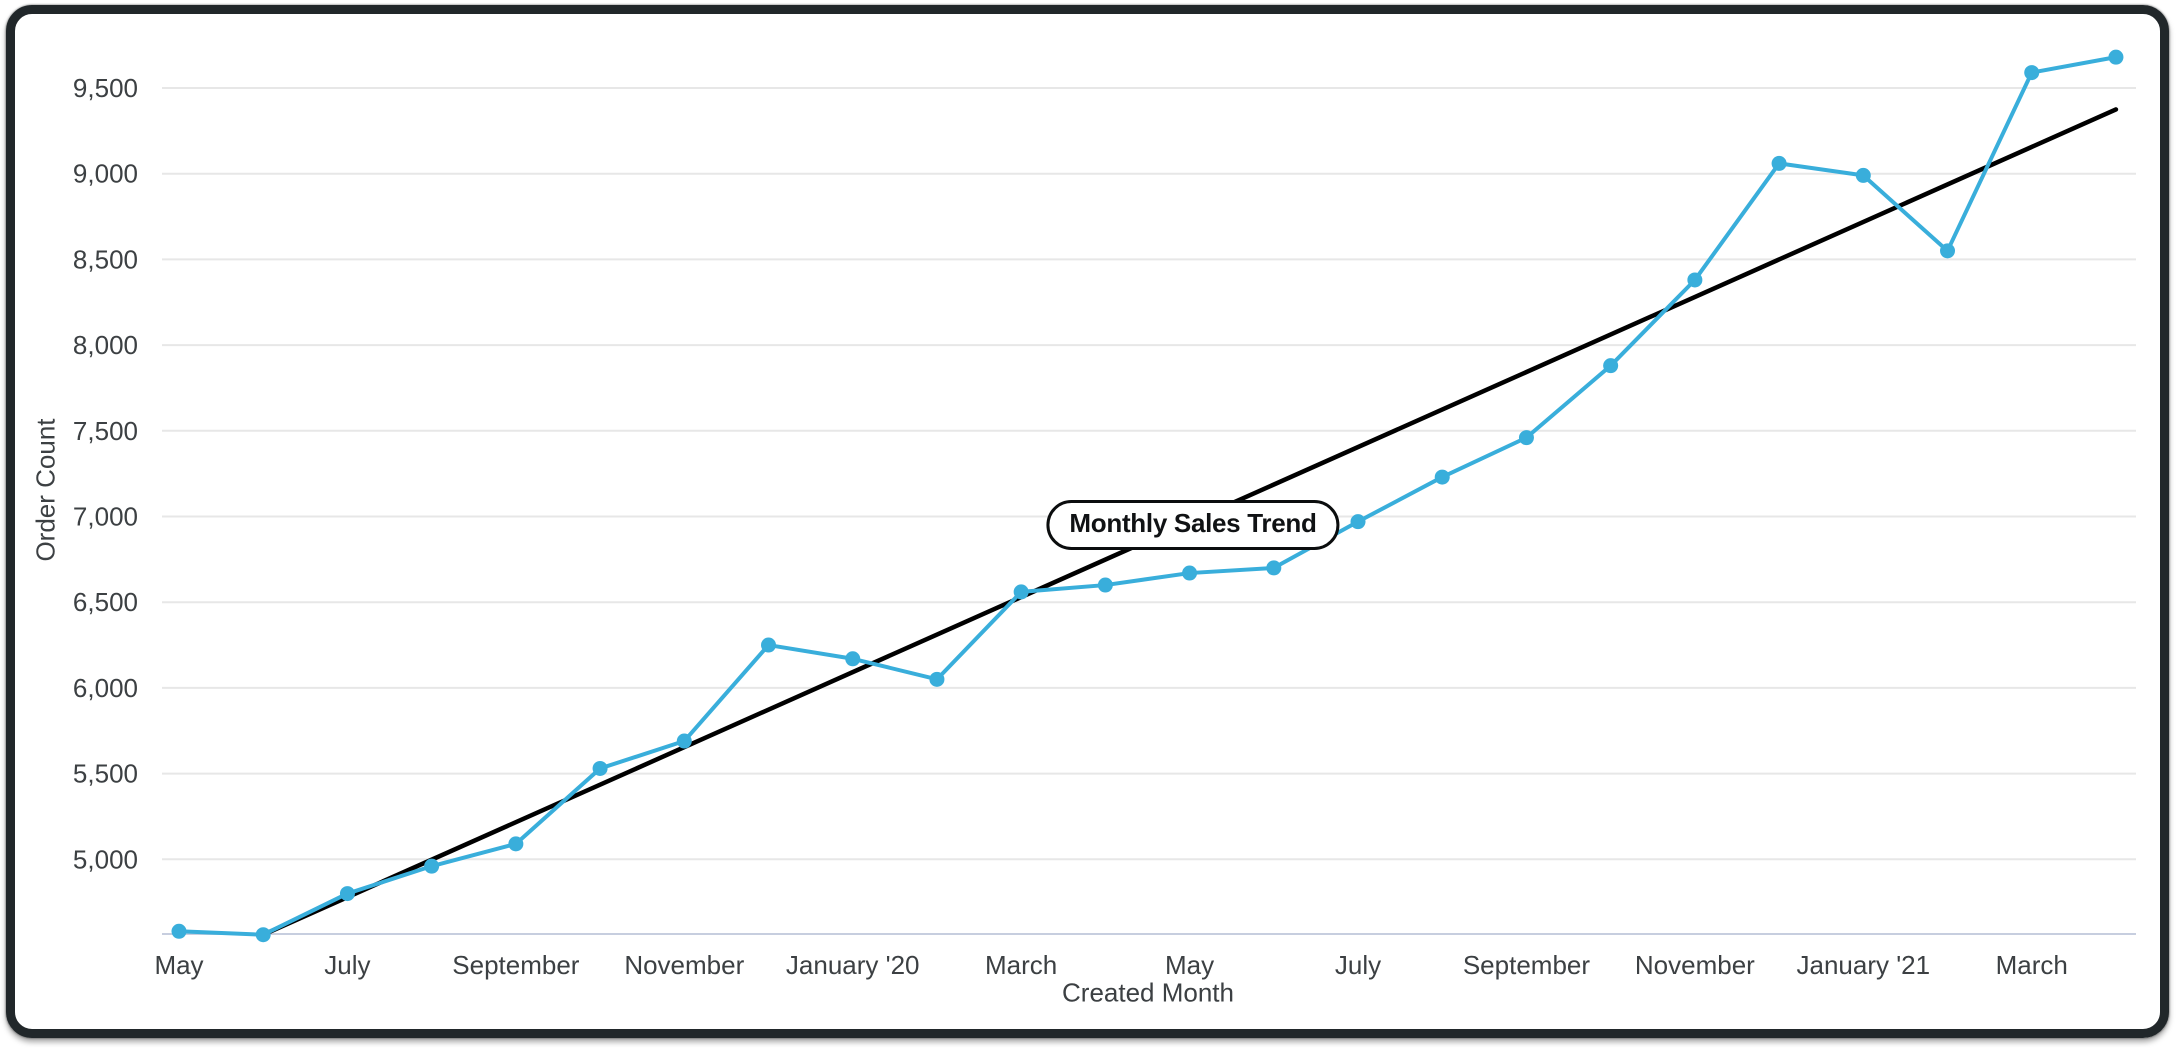 This screenshot has height=1048, width=2176. Describe the element at coordinates (105, 859) in the screenshot. I see `y-tick-label: 5,000` at that location.